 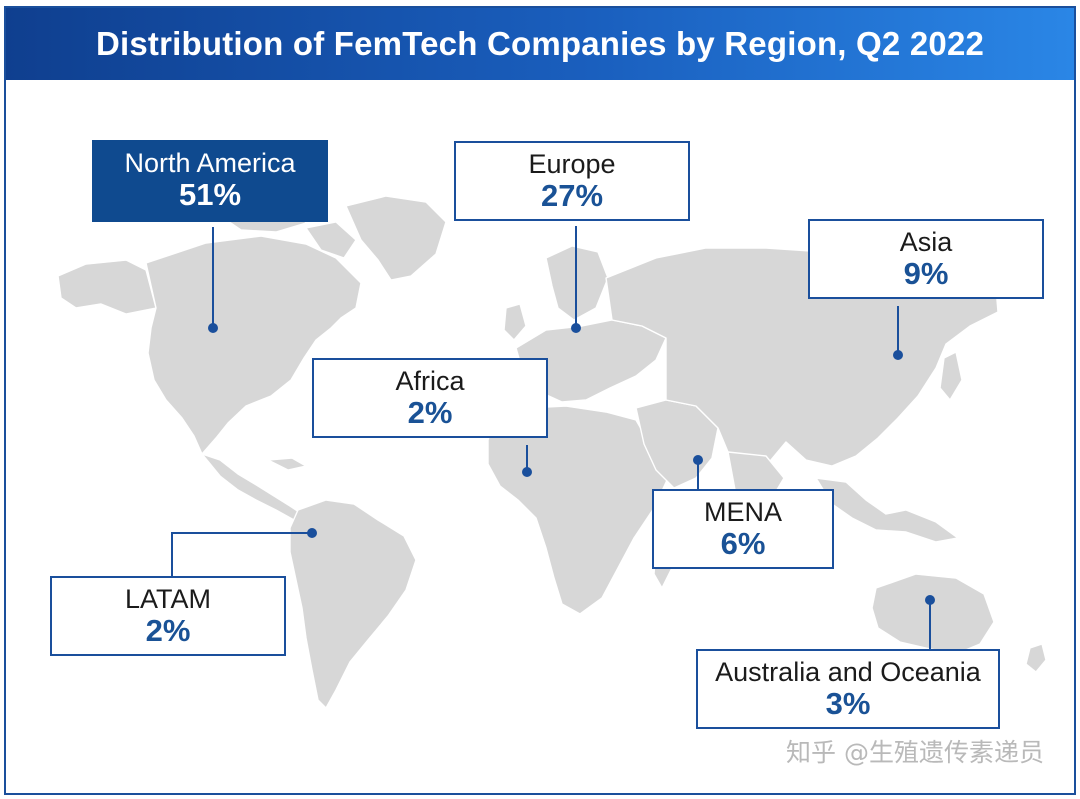 I want to click on marker-asia, so click(x=898, y=355).